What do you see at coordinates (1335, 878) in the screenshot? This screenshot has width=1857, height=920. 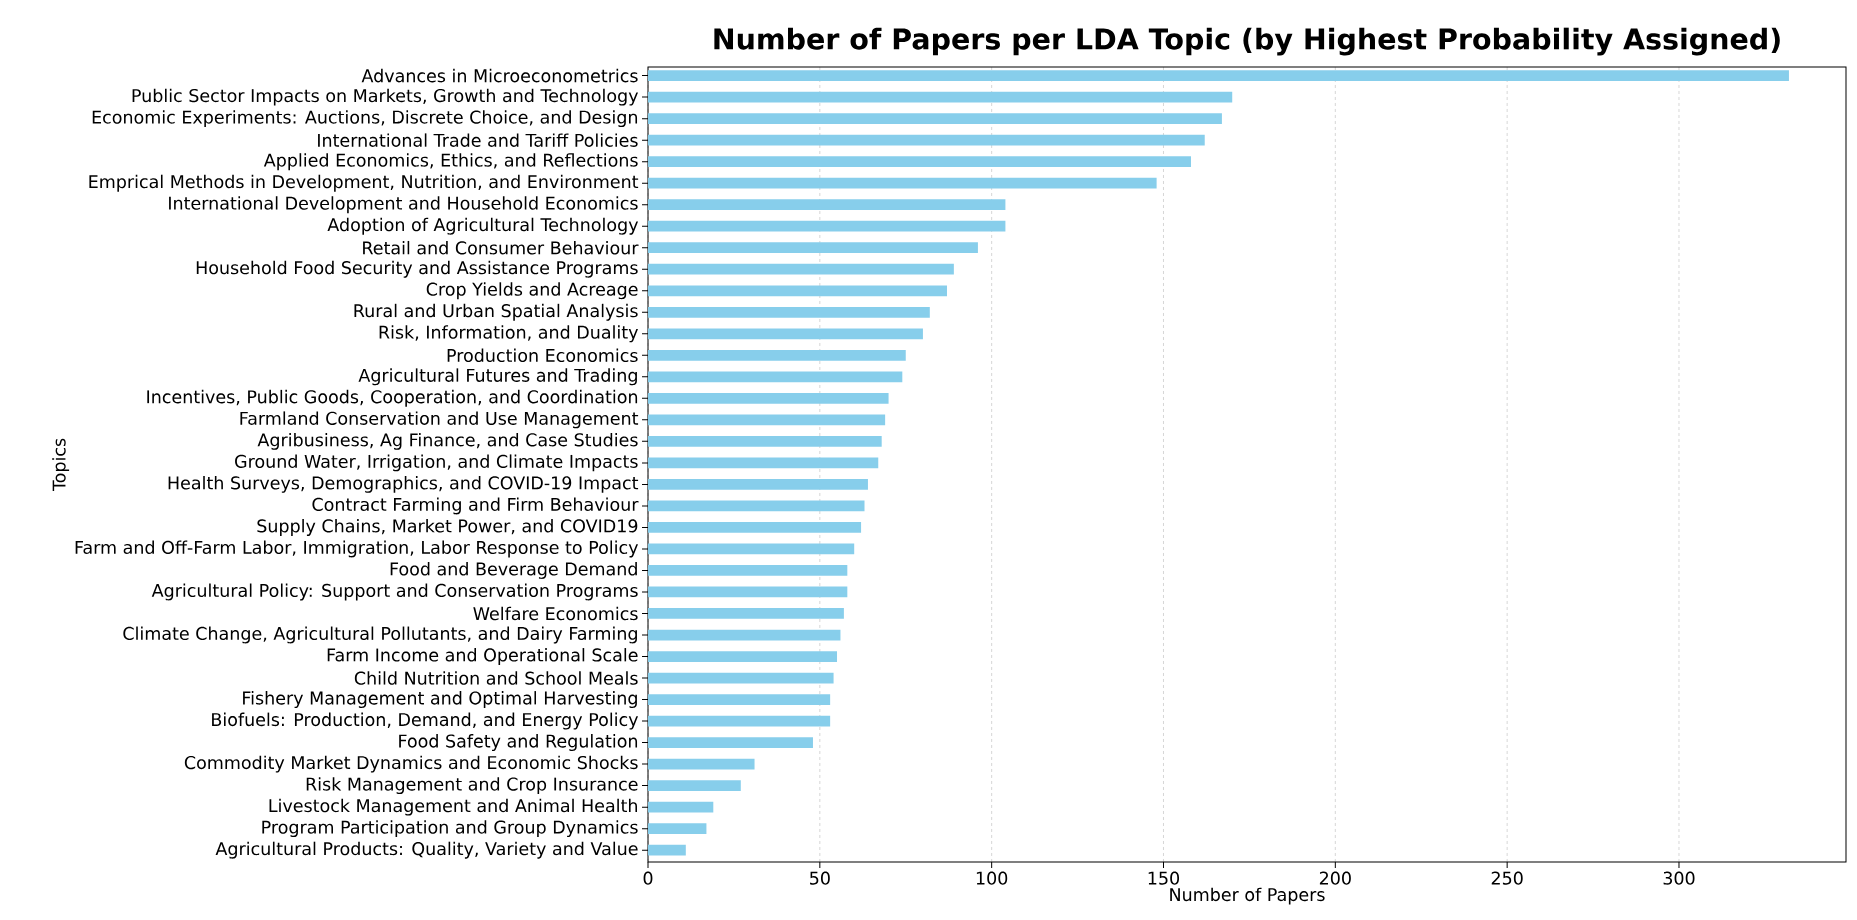 I see `x-tick-label: 200` at bounding box center [1335, 878].